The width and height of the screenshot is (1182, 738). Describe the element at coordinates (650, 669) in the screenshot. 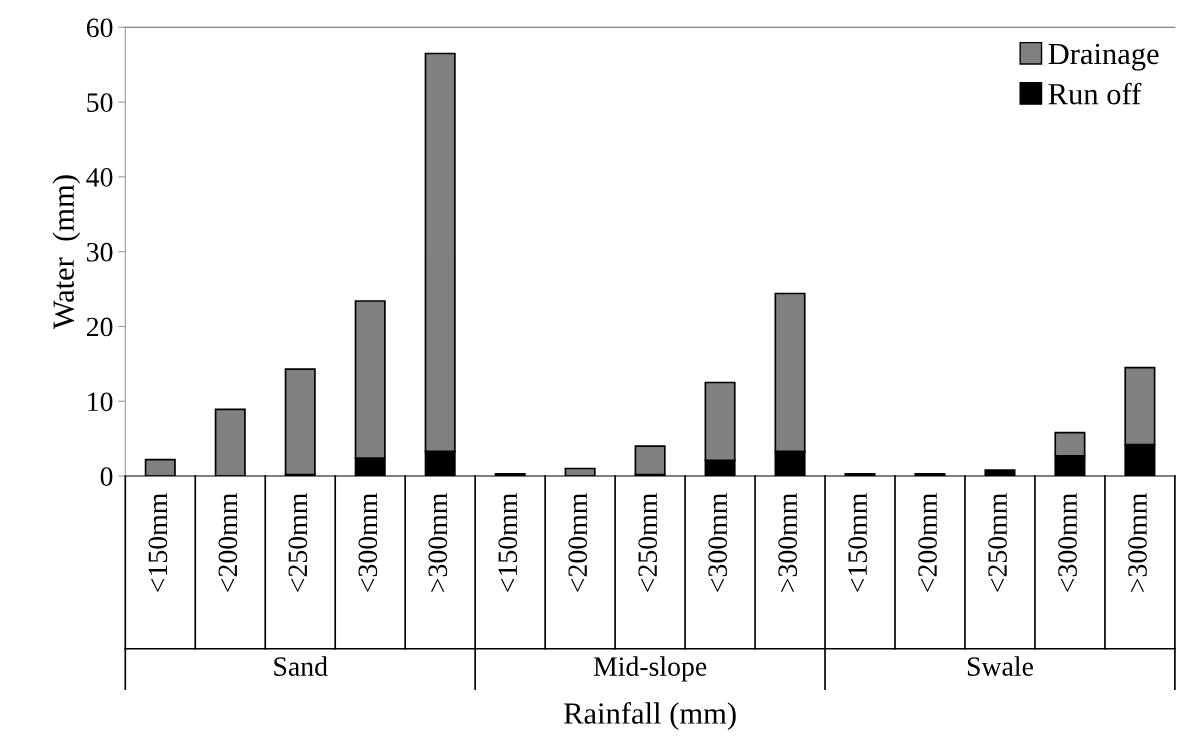

I see `text: Mid-slope` at that location.